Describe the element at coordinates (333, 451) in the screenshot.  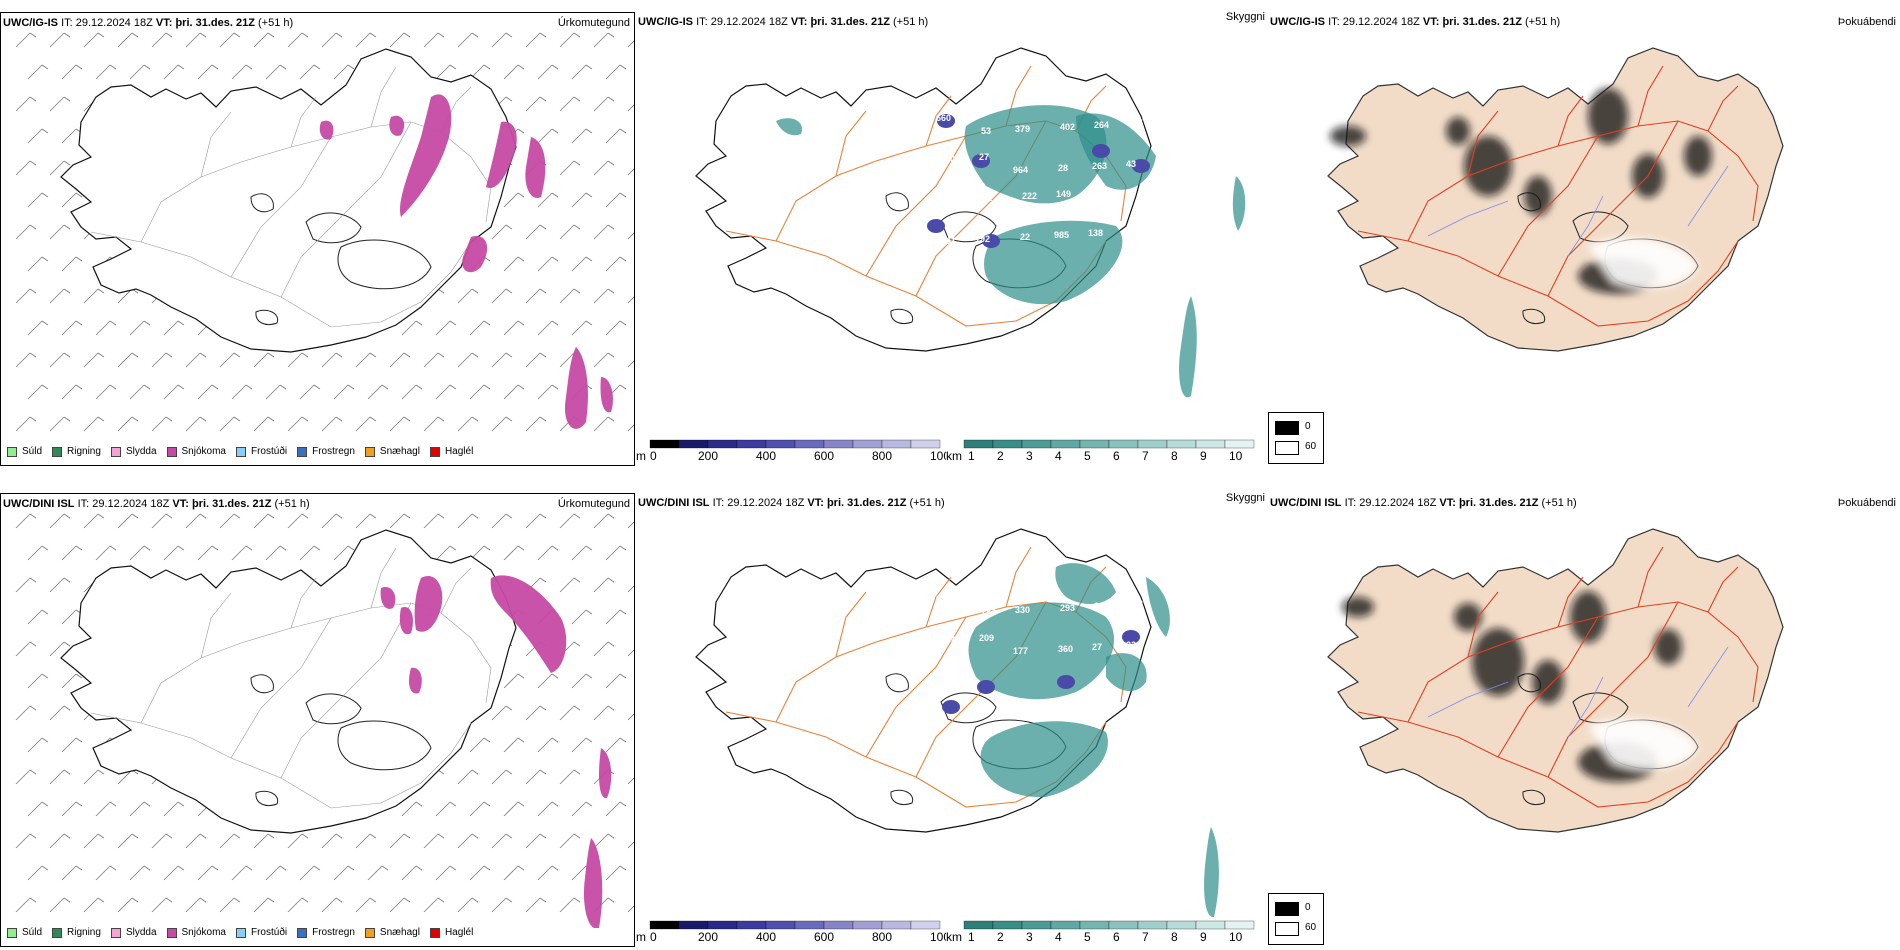
I see `legend-label: Frostregn` at that location.